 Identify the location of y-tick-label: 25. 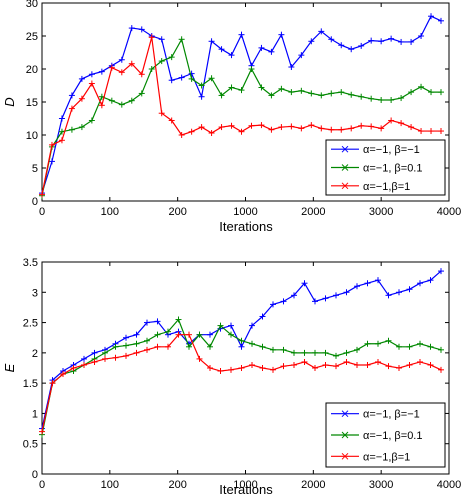
(32, 37).